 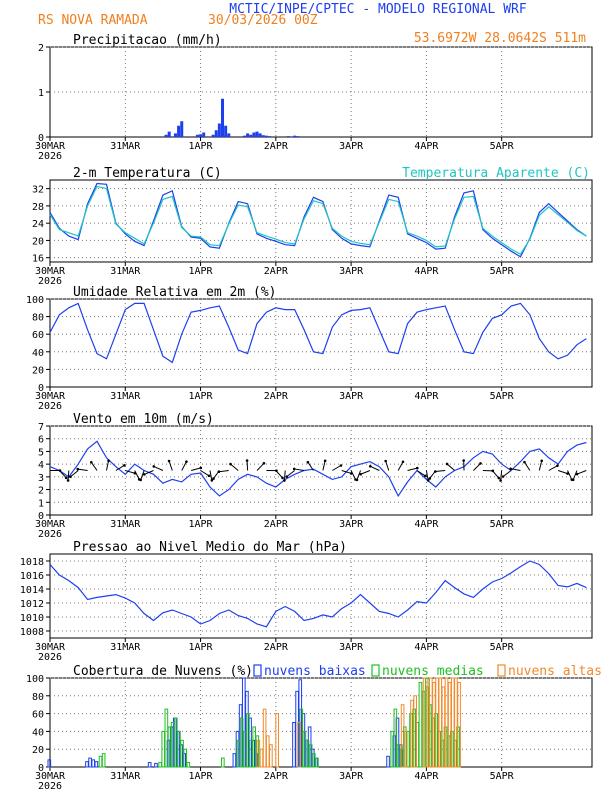 I want to click on y-tick-label: 40, so click(x=38, y=353).